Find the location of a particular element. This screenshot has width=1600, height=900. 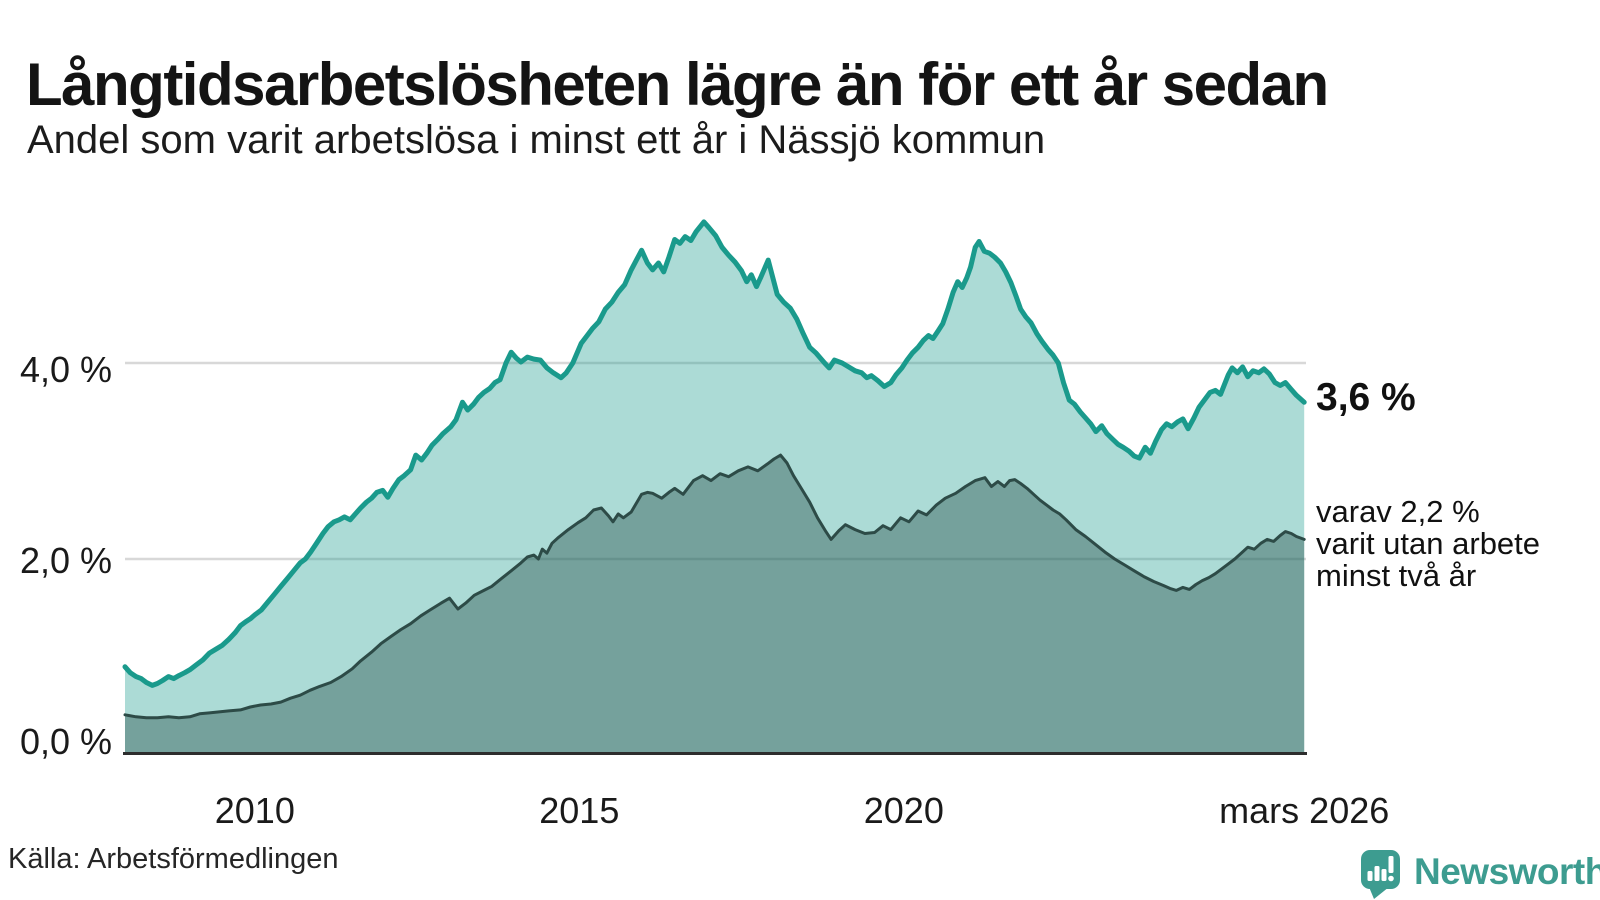

x-axis-tick-label: 2010 is located at coordinates (254, 810).